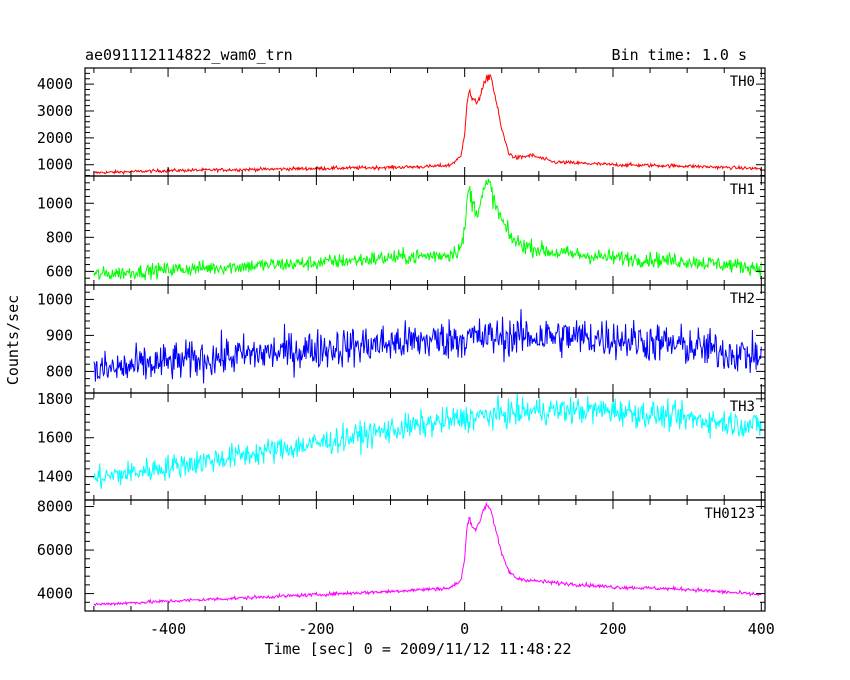 The width and height of the screenshot is (850, 680). Describe the element at coordinates (55, 111) in the screenshot. I see `y-tick-label: 3000` at that location.